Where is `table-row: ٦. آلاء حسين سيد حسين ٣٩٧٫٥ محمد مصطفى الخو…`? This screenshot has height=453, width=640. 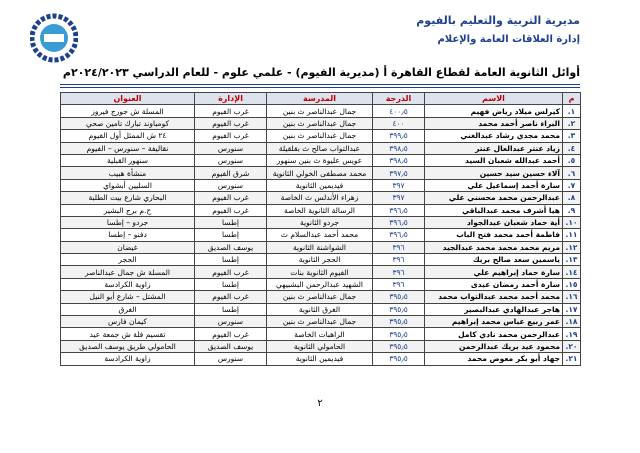 table-row: ٦. آلاء حسين سيد حسين ٣٩٧٫٥ محمد مصطفى الخو… is located at coordinates (320, 173).